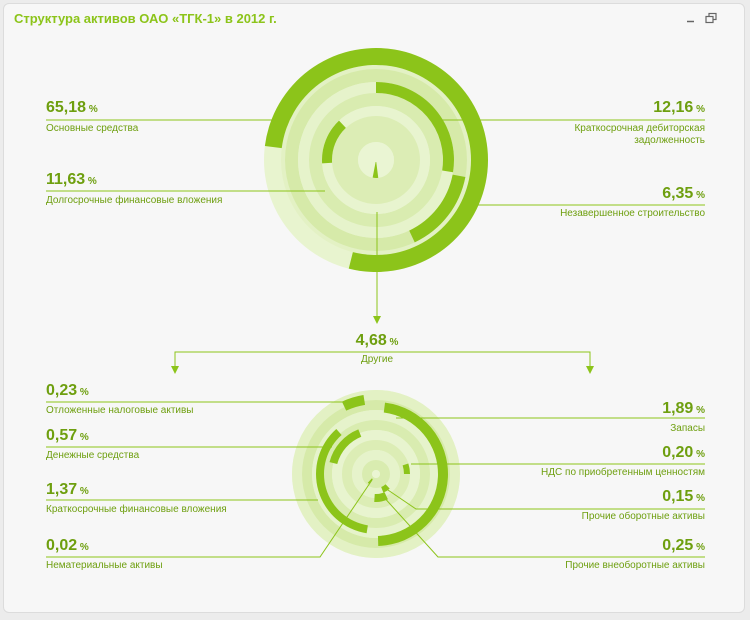 The height and width of the screenshot is (620, 750). I want to click on bottom-label-4: НДС по приобретенным ценностям, so click(623, 472).